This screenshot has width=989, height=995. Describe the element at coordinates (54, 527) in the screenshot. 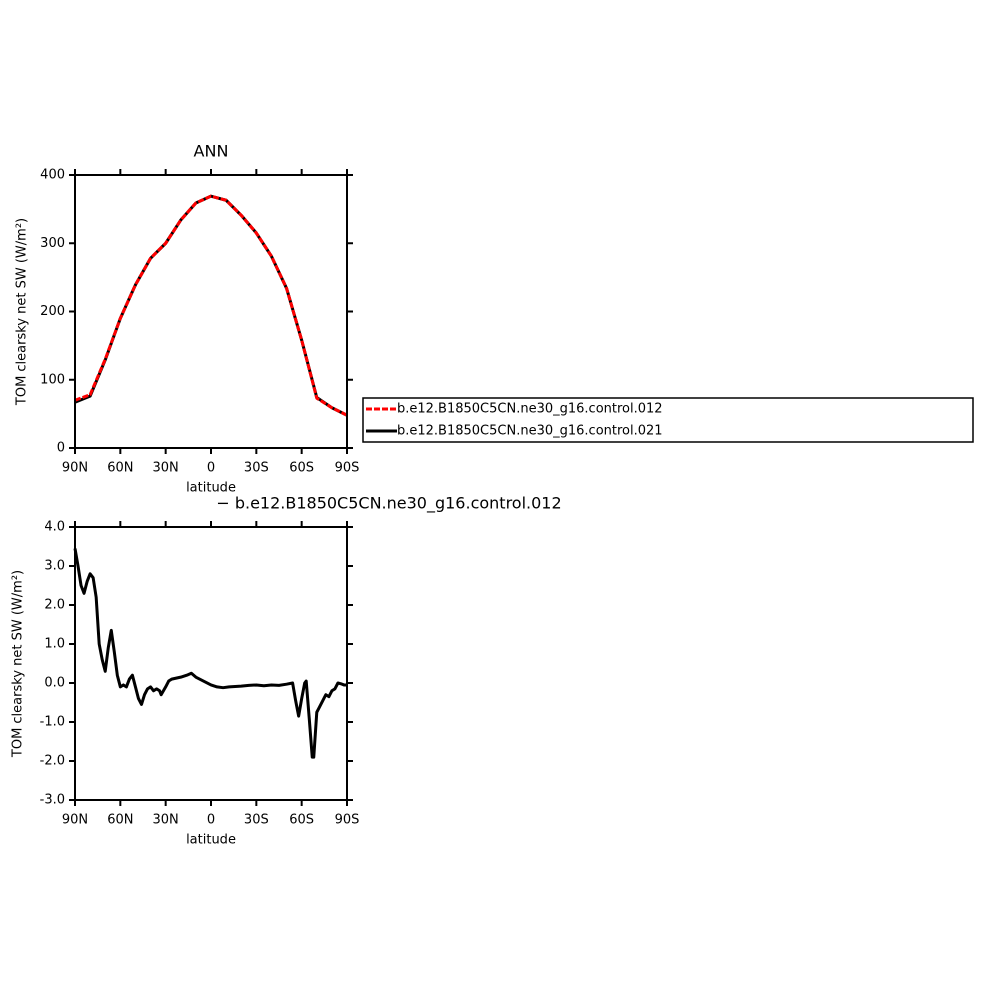

I see `y-tick-label: 4.0` at that location.